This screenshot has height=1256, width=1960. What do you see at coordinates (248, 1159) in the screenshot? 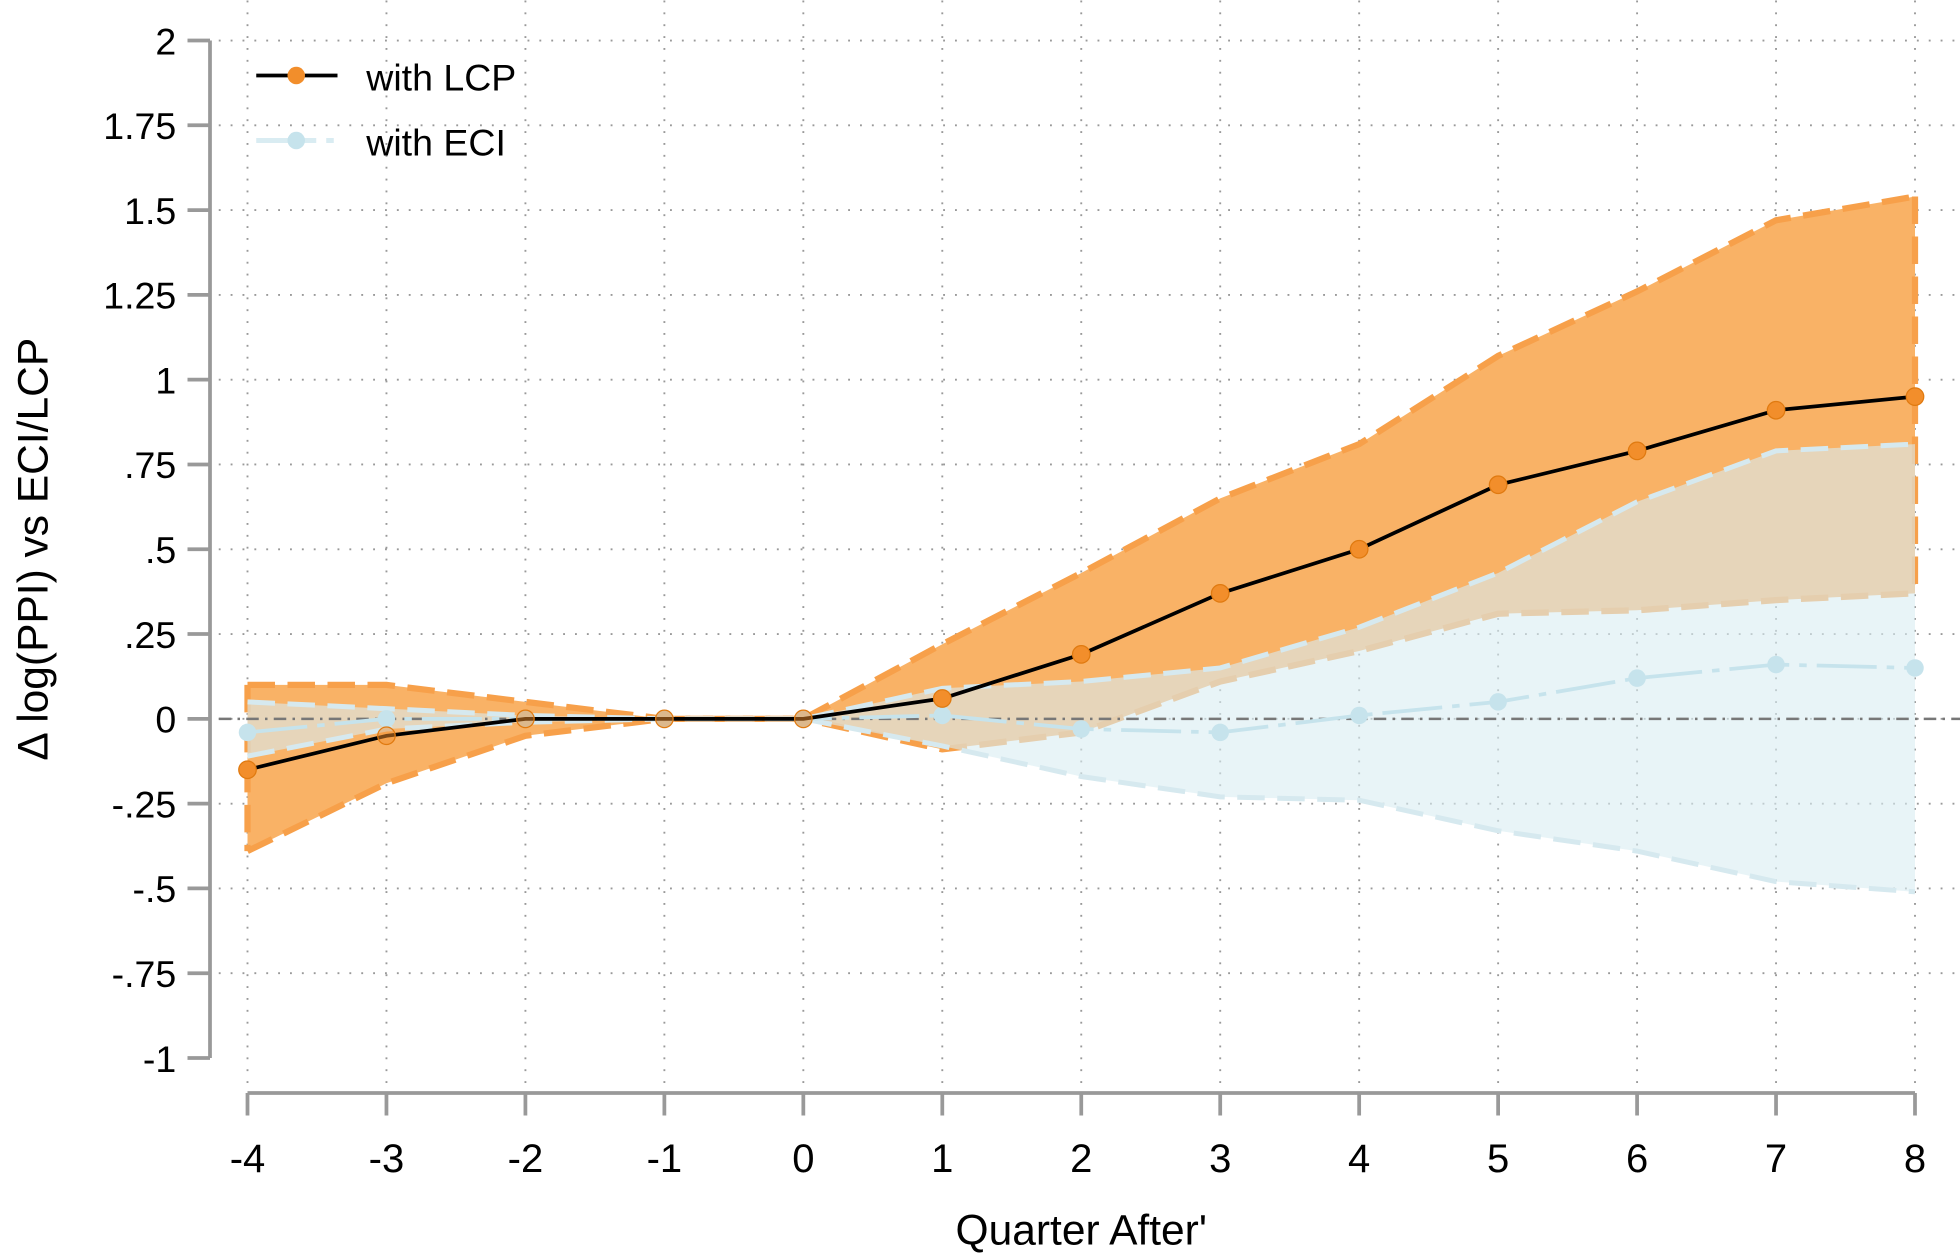
I see `x-tick-label: -4` at bounding box center [248, 1159].